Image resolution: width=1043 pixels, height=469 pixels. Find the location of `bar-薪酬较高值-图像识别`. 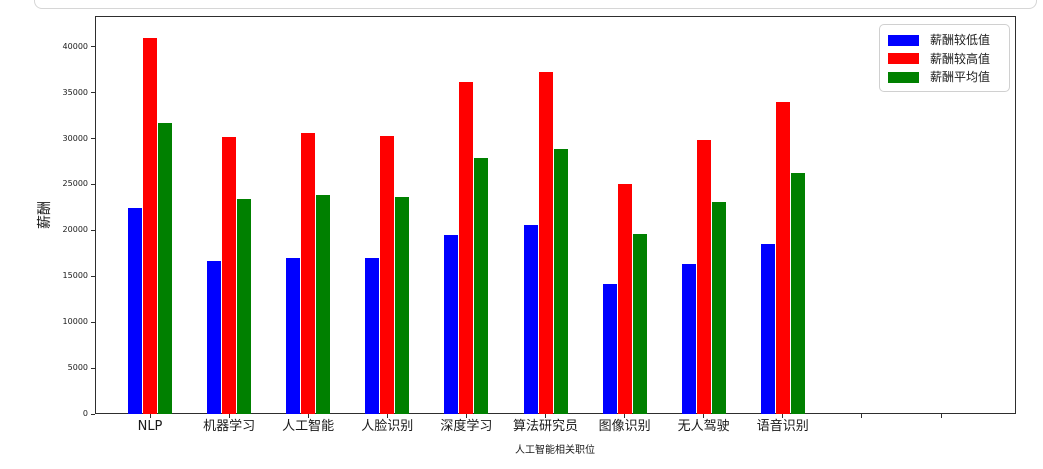

bar-薪酬较高值-图像识别 is located at coordinates (625, 299).